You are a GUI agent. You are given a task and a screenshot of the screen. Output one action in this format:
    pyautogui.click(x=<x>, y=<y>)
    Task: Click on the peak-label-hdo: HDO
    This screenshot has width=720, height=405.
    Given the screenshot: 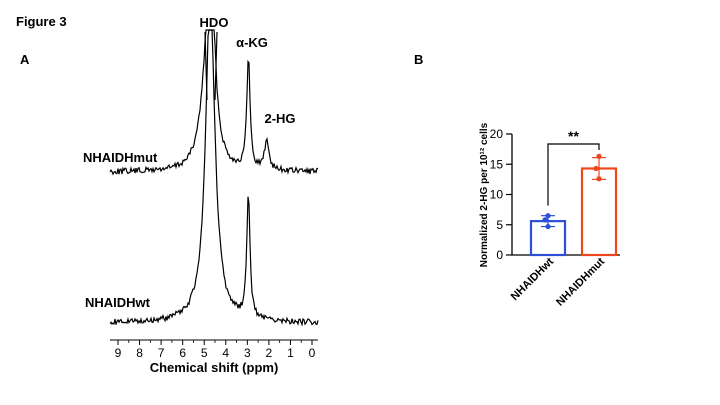 What is the action you would take?
    pyautogui.click(x=214, y=22)
    